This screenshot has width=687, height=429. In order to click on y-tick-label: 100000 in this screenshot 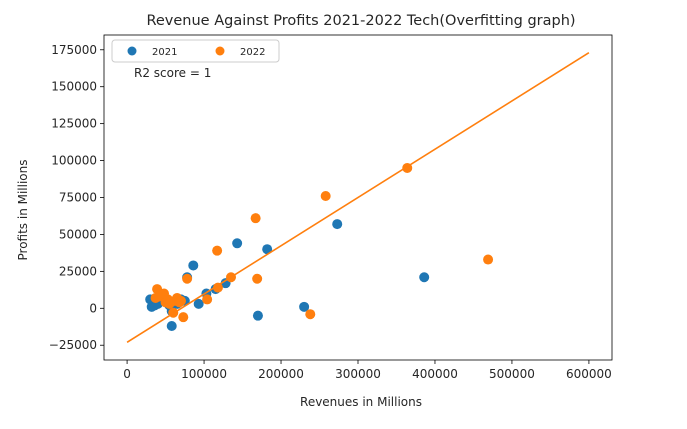, I will do `click(74, 161)`.